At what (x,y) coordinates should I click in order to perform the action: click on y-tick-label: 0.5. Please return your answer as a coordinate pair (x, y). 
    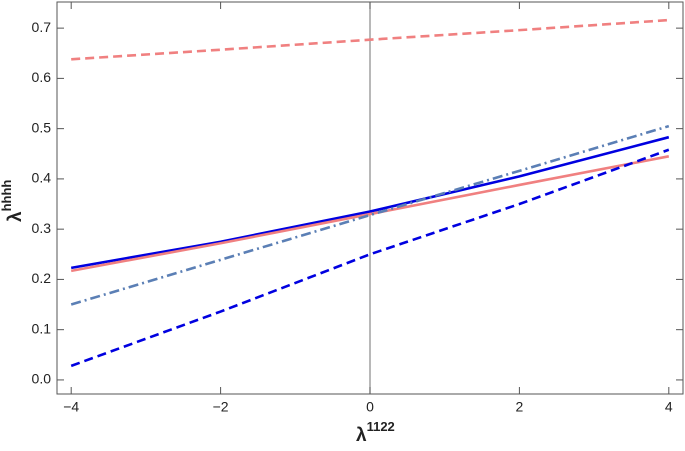
    Looking at the image, I should click on (42, 127).